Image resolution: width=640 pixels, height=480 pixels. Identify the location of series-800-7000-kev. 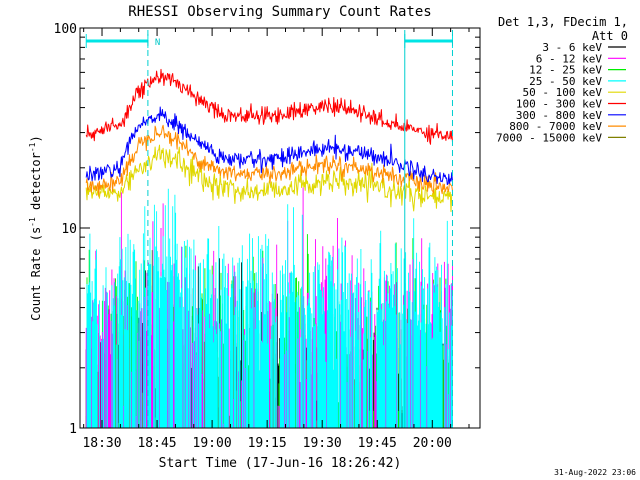
(269, 160).